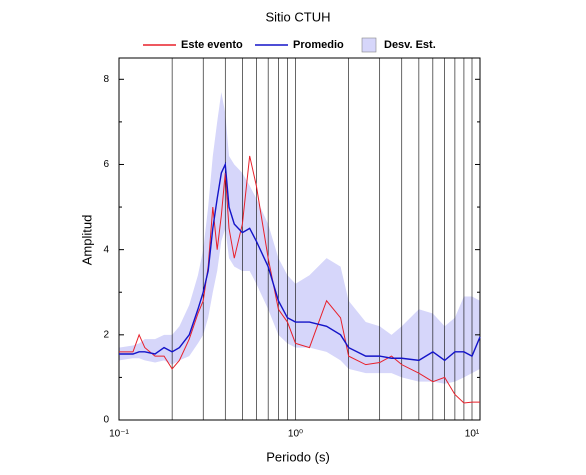 The width and height of the screenshot is (586, 475). What do you see at coordinates (106, 334) in the screenshot?
I see `y-tick-label: 2` at bounding box center [106, 334].